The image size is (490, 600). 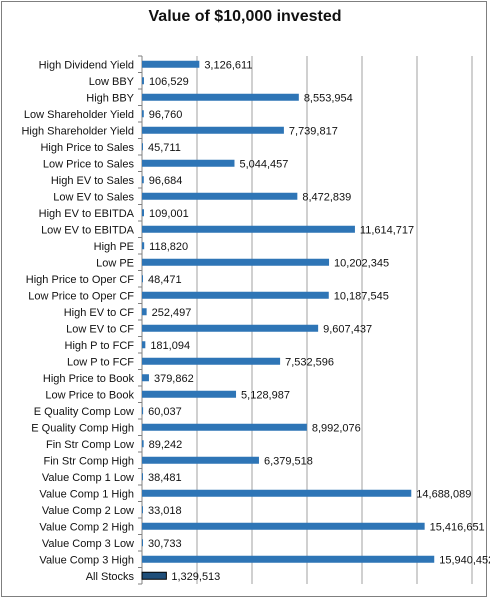 I want to click on value-label: 60,037, so click(x=165, y=412).